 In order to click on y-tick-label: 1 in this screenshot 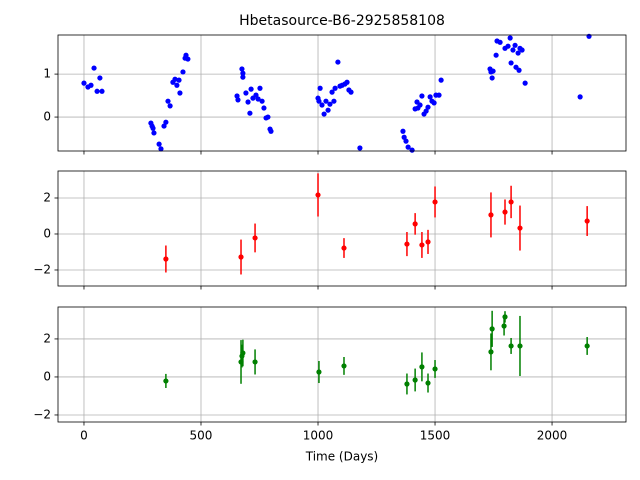, I will do `click(47, 74)`.